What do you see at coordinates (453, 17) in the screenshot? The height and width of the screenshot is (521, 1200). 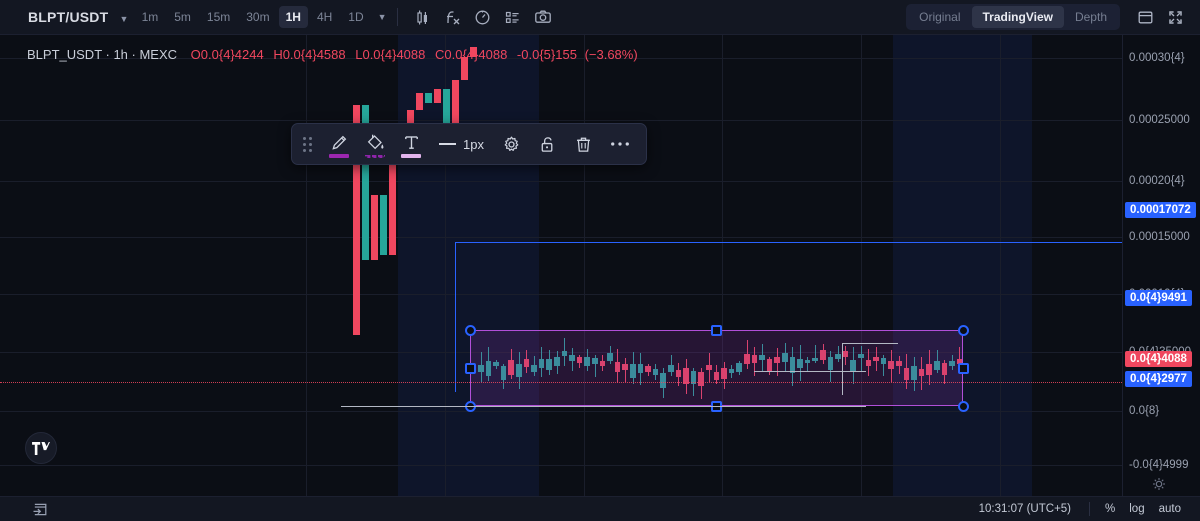 I see `indicators-fx-icon` at bounding box center [453, 17].